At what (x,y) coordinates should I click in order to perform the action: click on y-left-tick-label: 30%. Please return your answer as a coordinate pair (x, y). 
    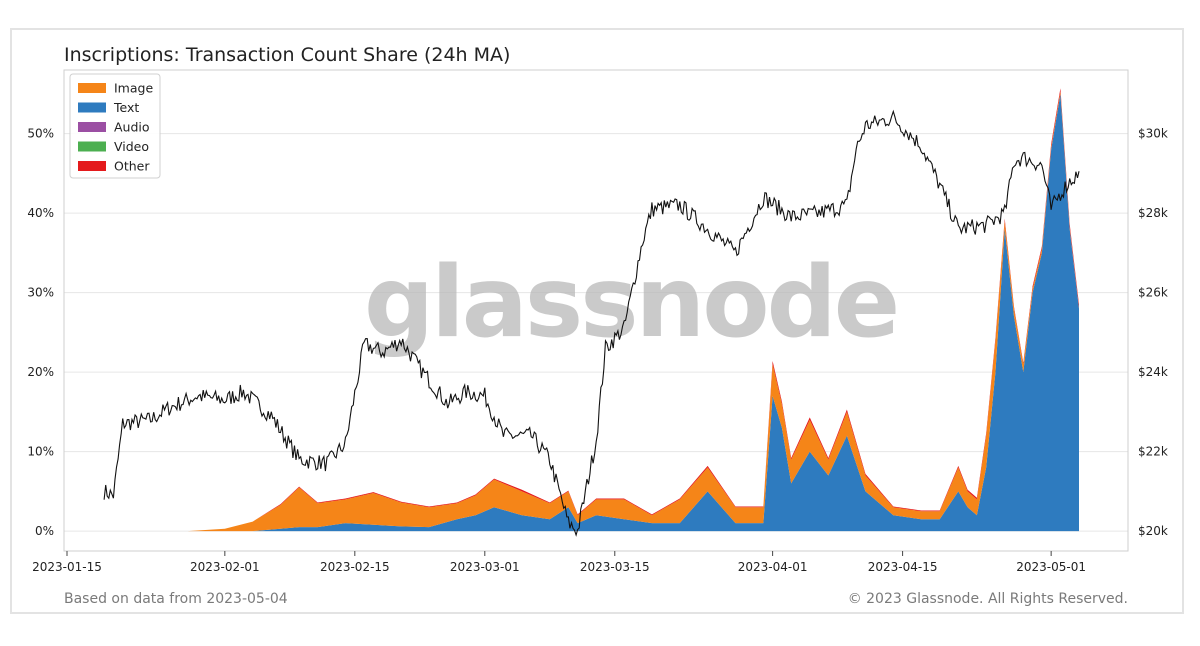
    Looking at the image, I should click on (40, 293).